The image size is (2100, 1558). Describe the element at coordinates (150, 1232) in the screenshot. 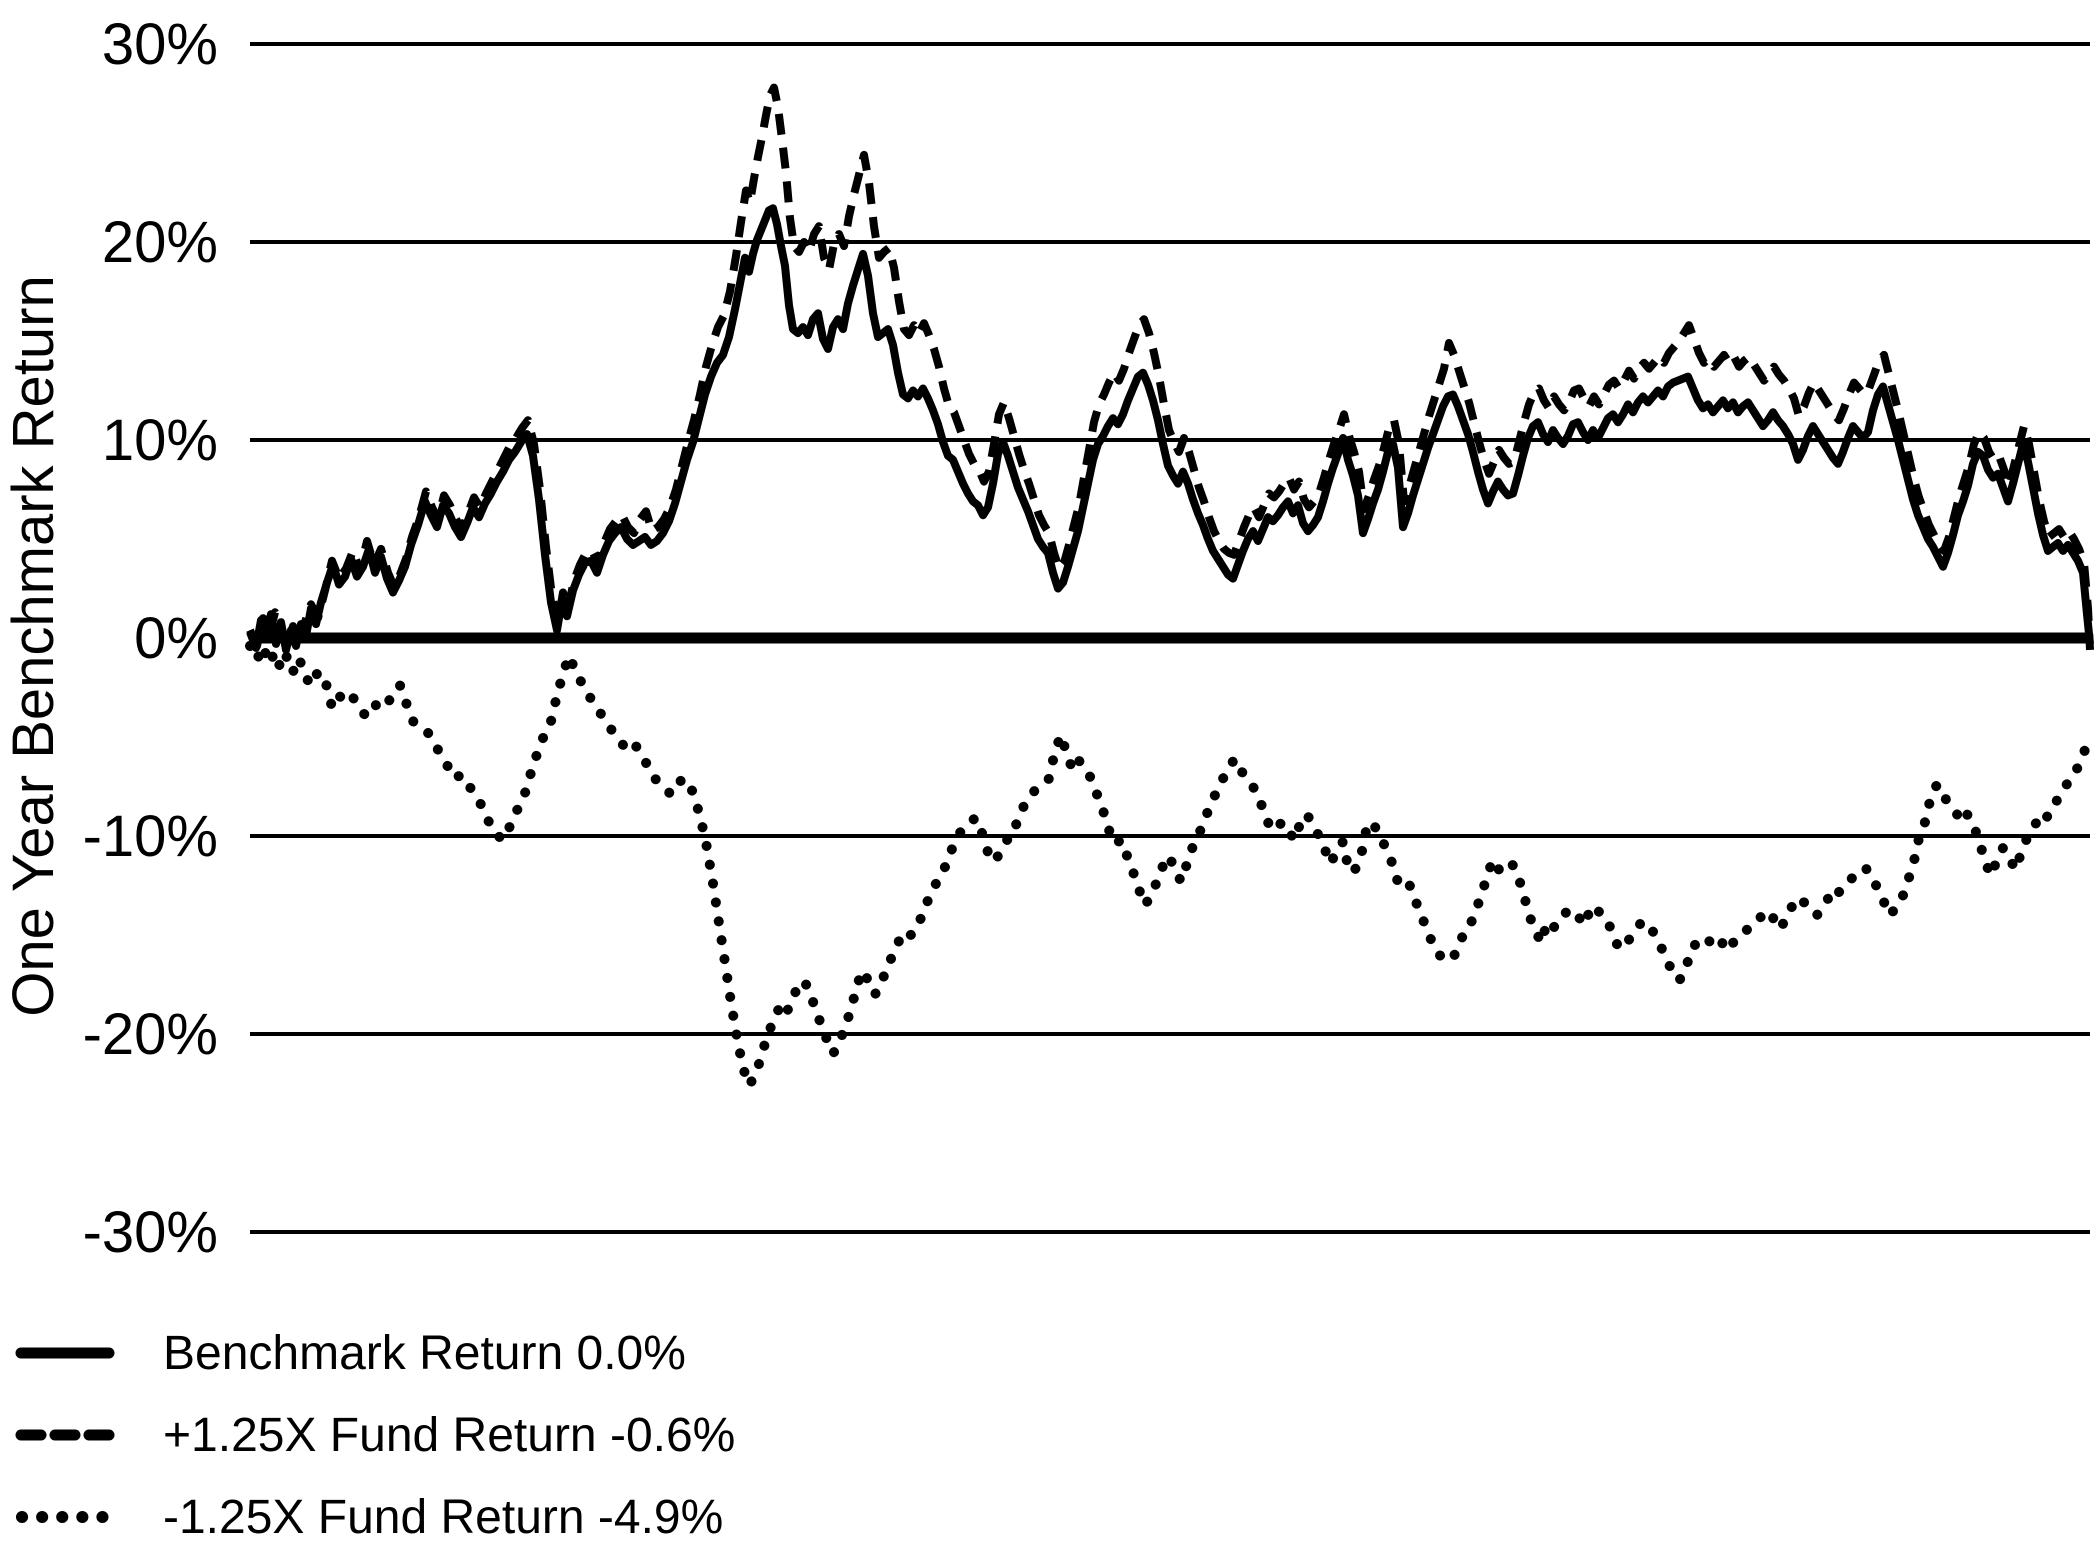

I see `y-tick--30: -30%` at that location.